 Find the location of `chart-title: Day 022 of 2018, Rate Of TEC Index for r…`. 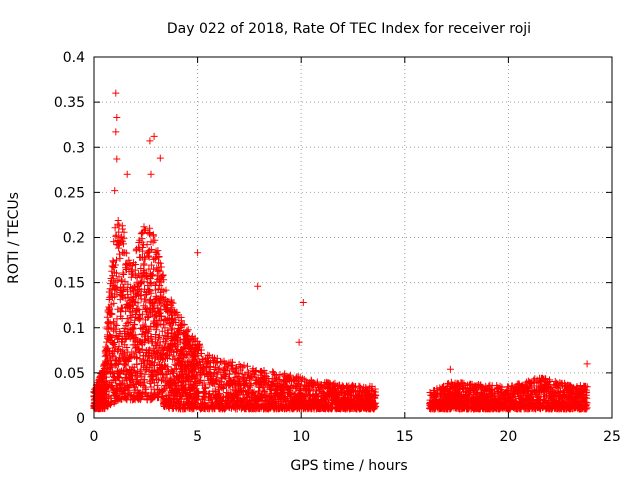

chart-title: Day 022 of 2018, Rate Of TEC Index for r… is located at coordinates (349, 29).